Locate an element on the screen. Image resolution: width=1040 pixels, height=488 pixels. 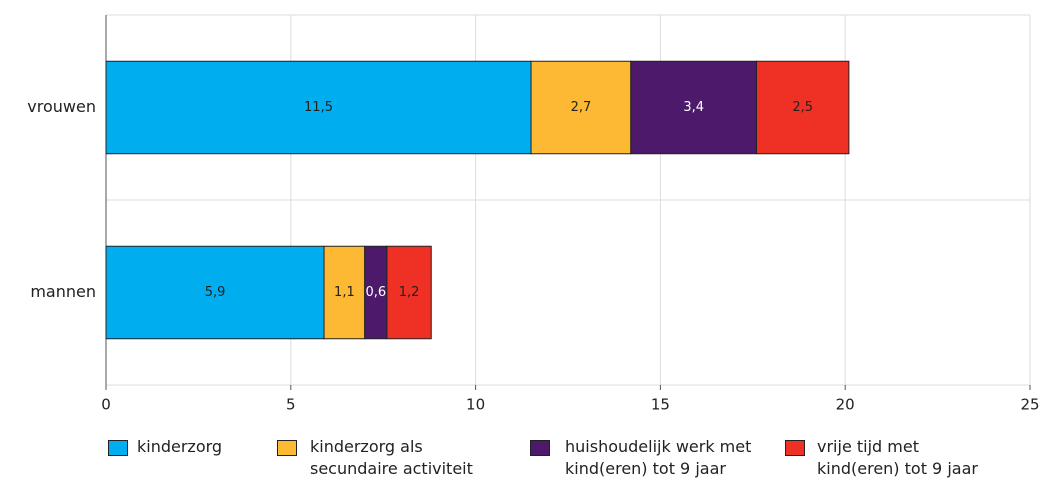
data-label: 3,4 is located at coordinates (693, 107).